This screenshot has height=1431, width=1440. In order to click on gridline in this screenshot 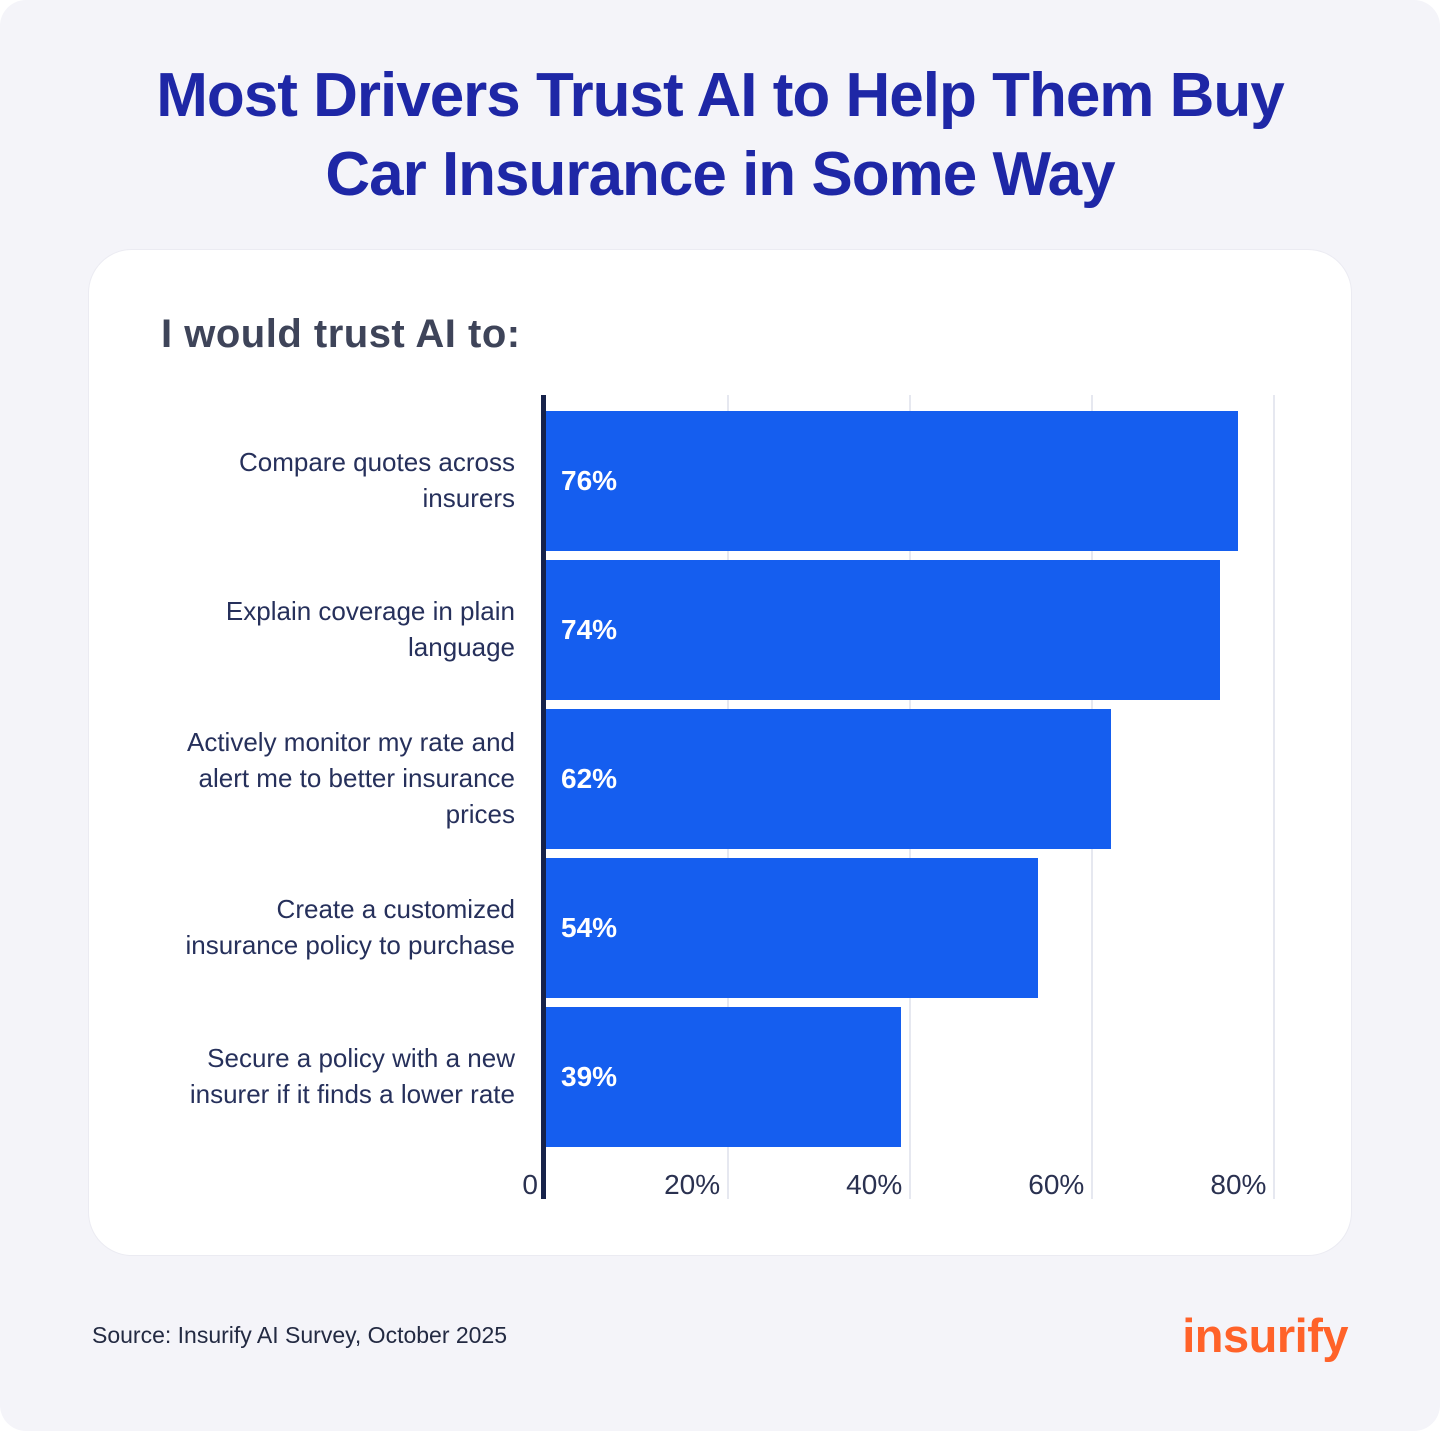, I will do `click(1274, 796)`.